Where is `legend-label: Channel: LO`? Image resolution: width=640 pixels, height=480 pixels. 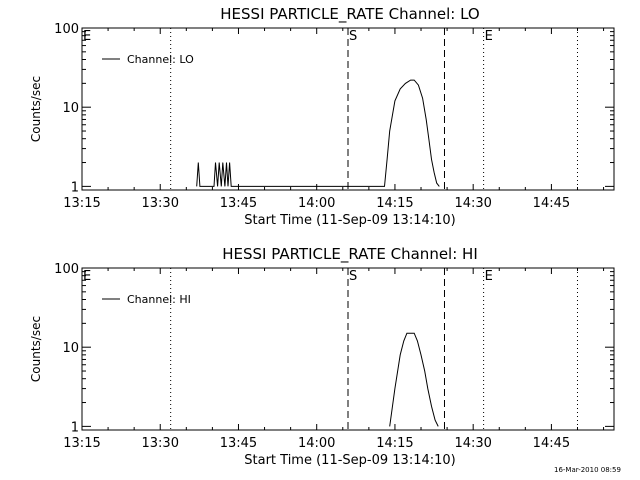
legend-label: Channel: LO is located at coordinates (160, 59).